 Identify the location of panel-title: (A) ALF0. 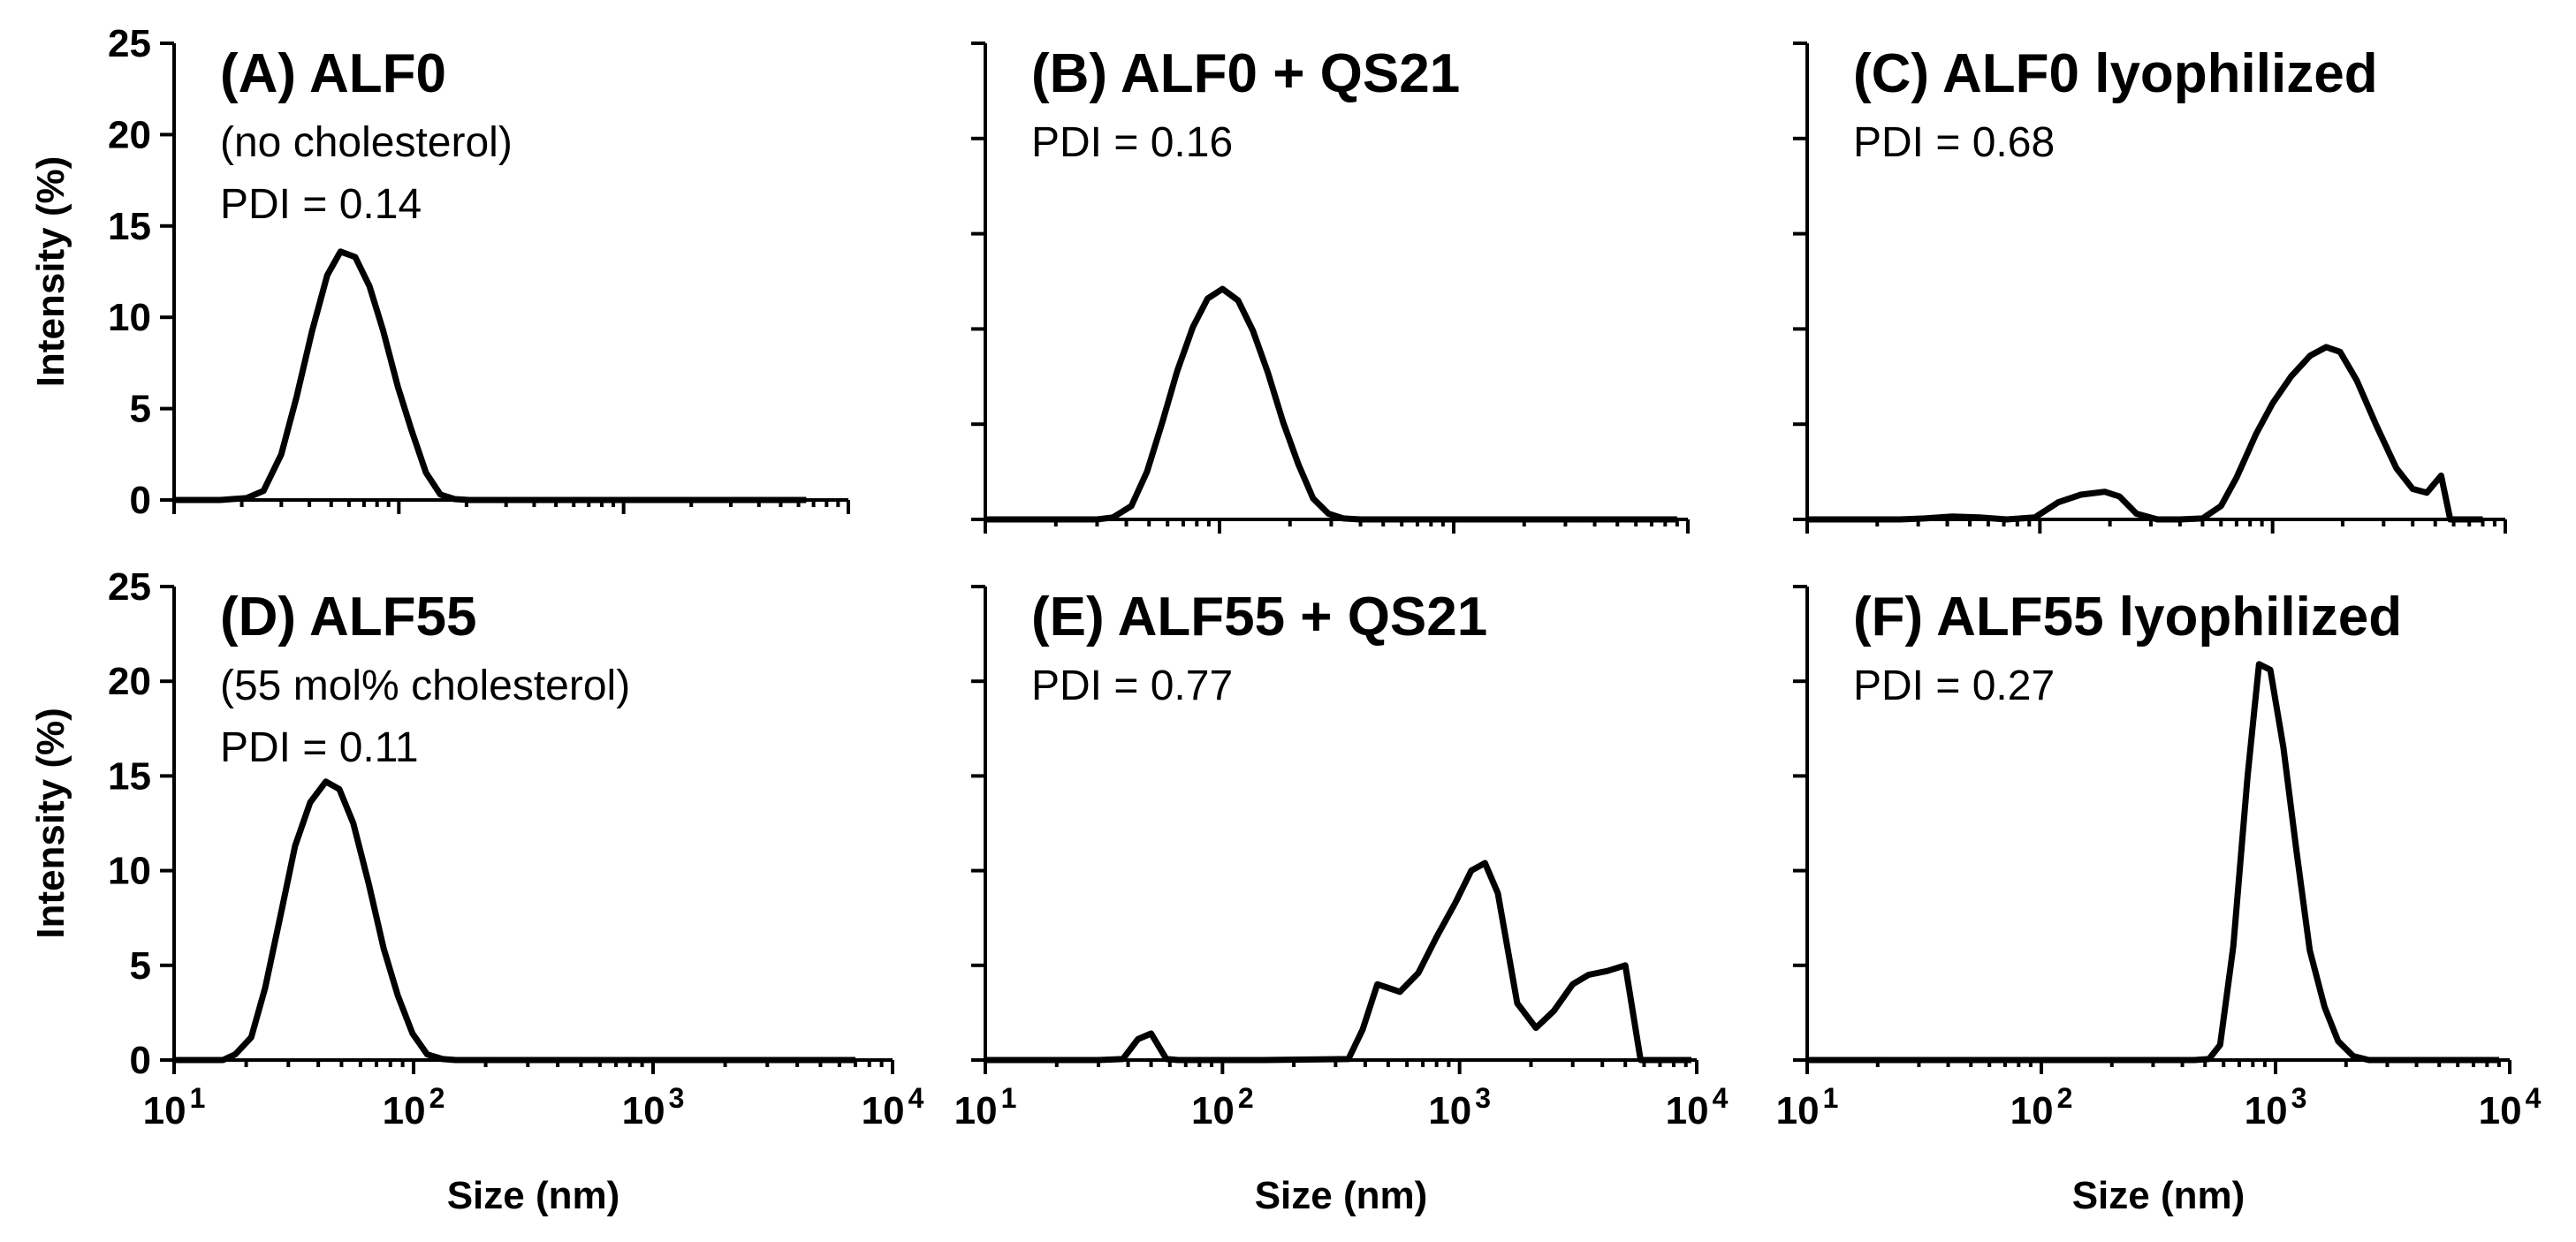
(333, 73).